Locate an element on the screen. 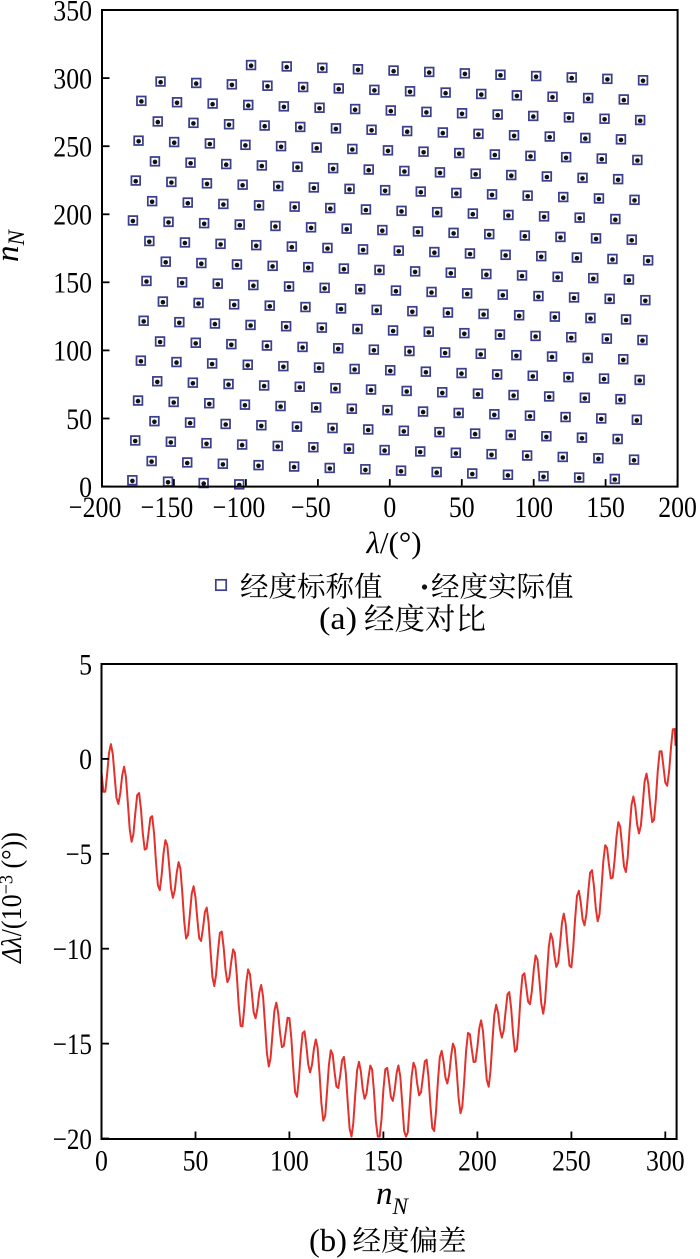 The image size is (700, 1259). svg-text: 5 is located at coordinates (85, 664).